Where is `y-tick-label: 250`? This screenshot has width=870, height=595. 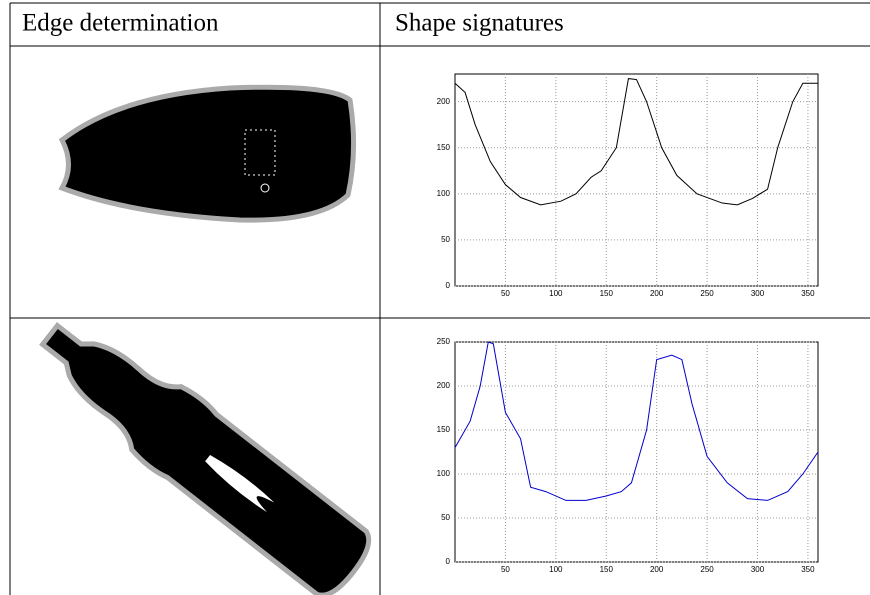
y-tick-label: 250 is located at coordinates (444, 341).